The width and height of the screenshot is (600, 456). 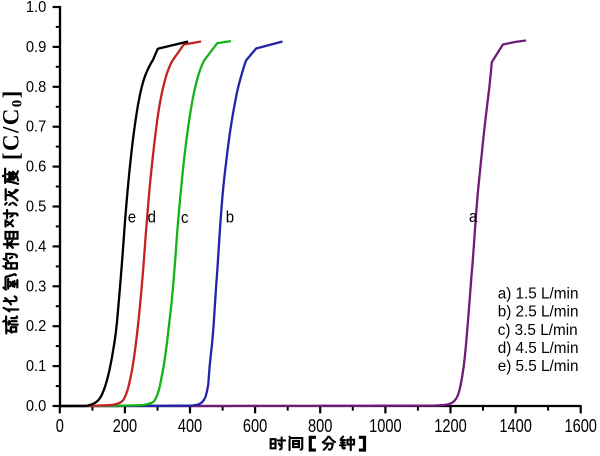 What do you see at coordinates (36, 47) in the screenshot?
I see `svg-text: 0.9` at bounding box center [36, 47].